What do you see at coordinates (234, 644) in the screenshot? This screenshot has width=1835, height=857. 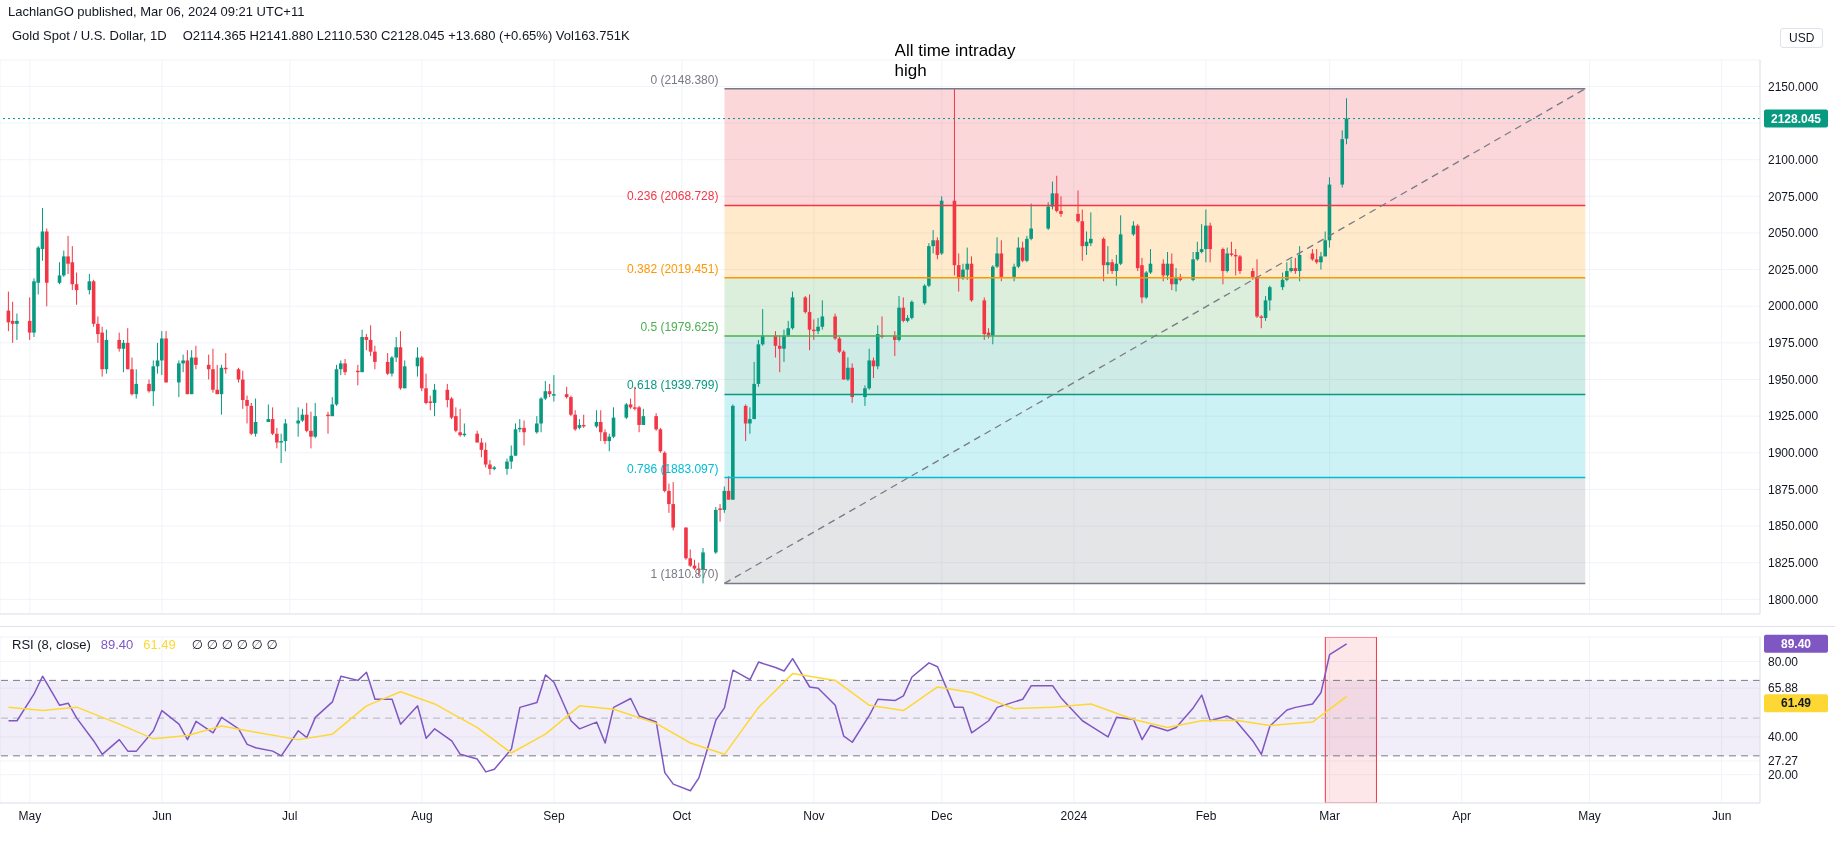 I see `chart-subtitle: ∅ ∅ ∅ ∅ ∅ ∅` at bounding box center [234, 644].